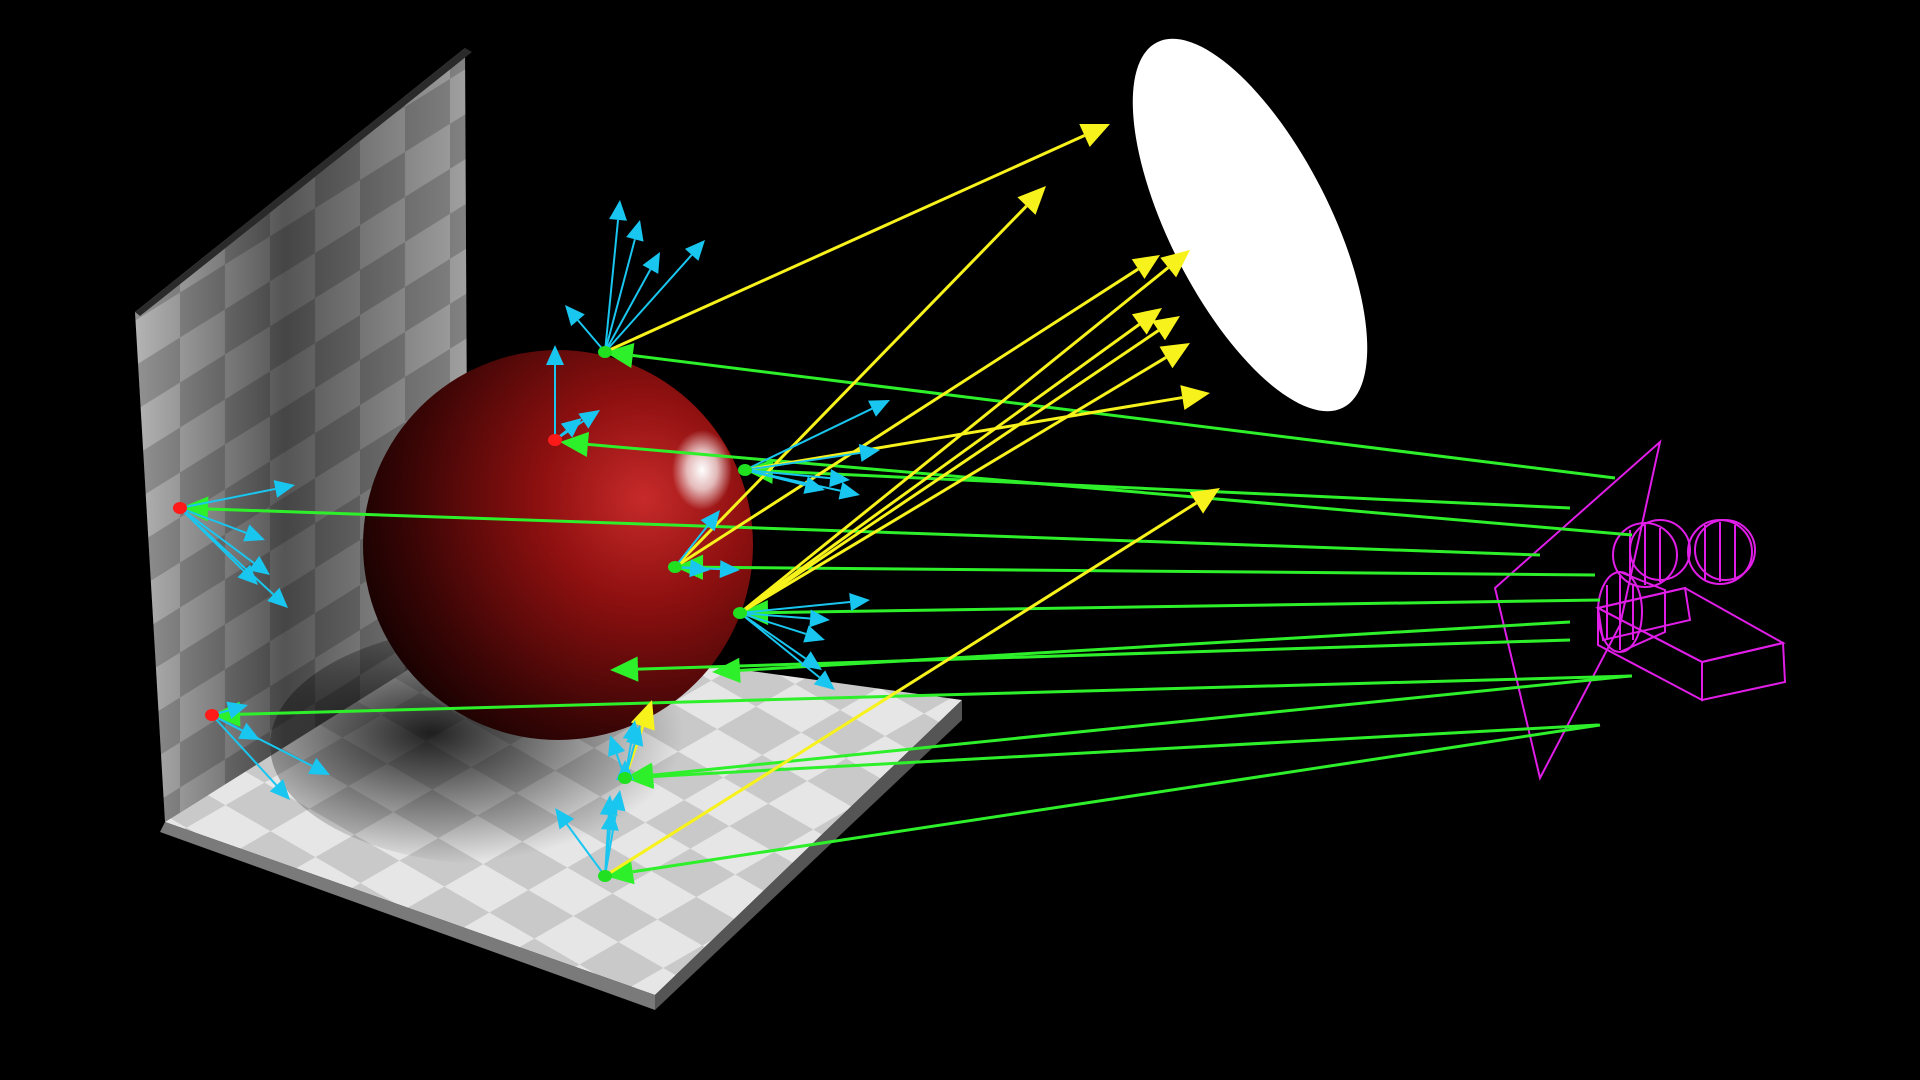  Describe the element at coordinates (1250, 225) in the screenshot. I see `area-light` at that location.